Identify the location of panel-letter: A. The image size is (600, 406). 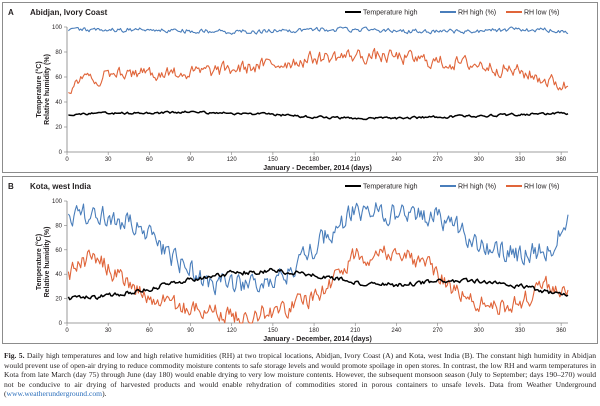
(11, 12).